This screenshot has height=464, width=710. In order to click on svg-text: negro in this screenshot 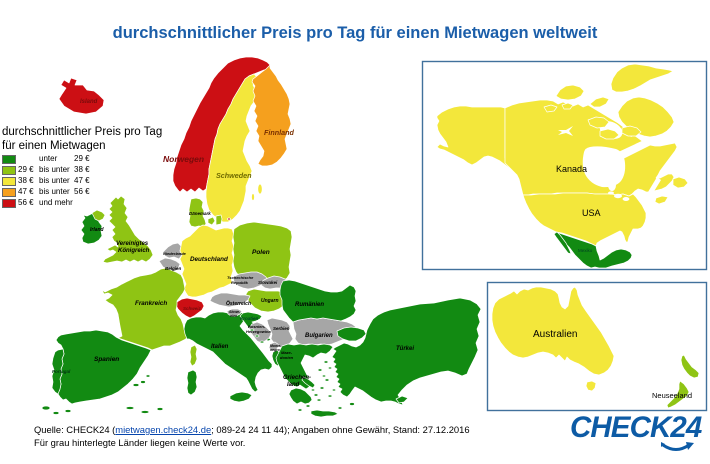, I will do `click(275, 350)`.